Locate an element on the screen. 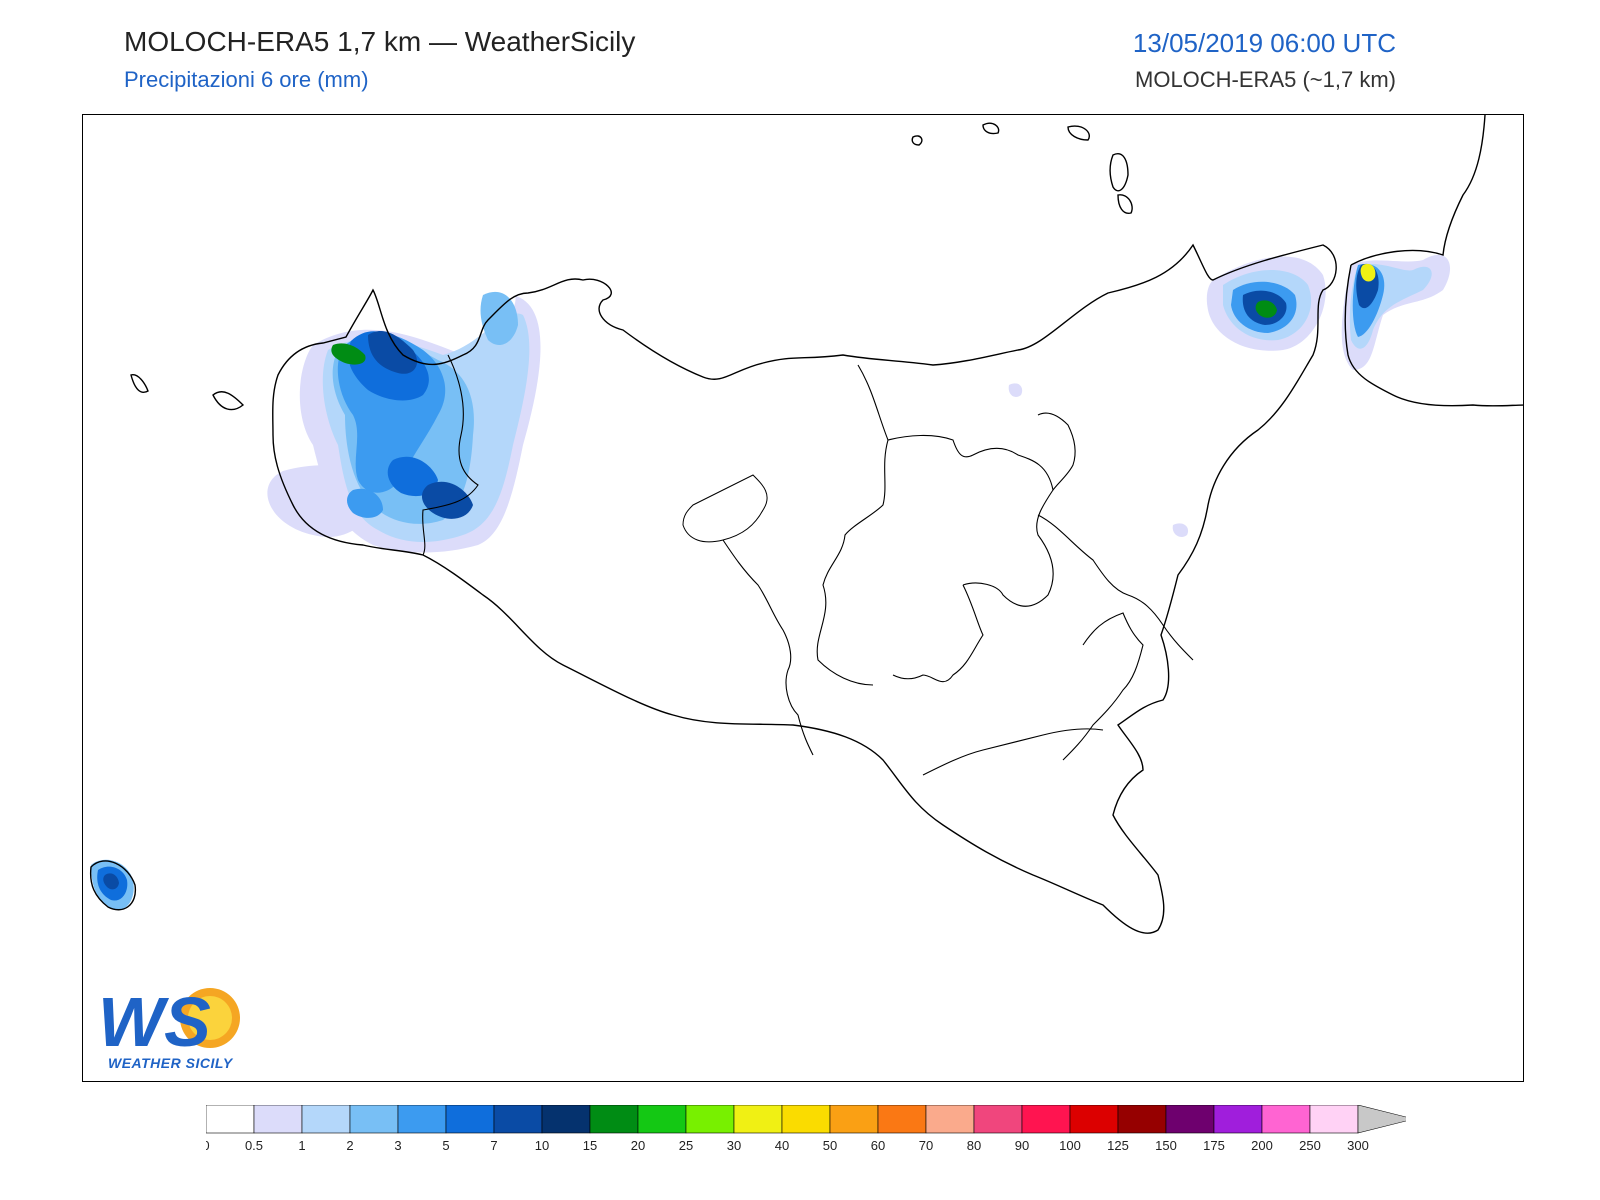 The width and height of the screenshot is (1600, 1200). colorbar-tick-label: 175 is located at coordinates (1214, 1145).